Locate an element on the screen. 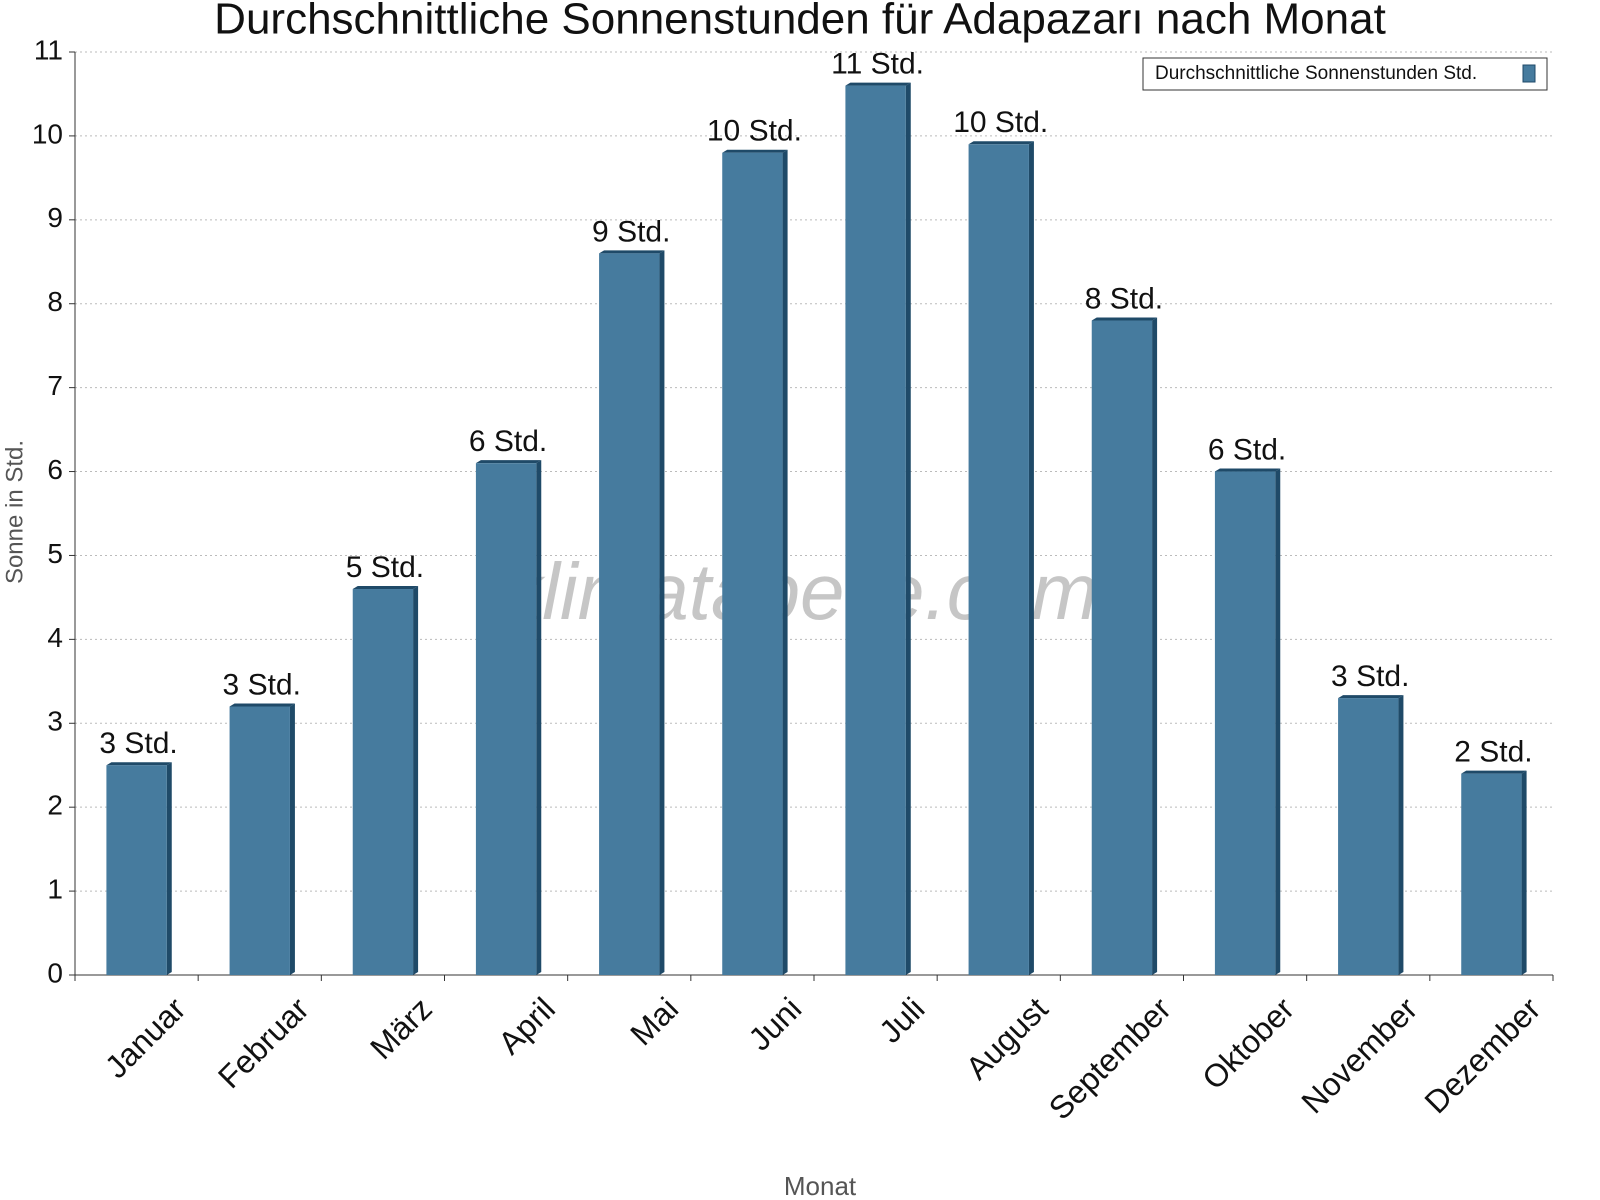 The width and height of the screenshot is (1600, 1200). legend-label: Durchschnittliche Sonnenstunden Std. is located at coordinates (1316, 73).